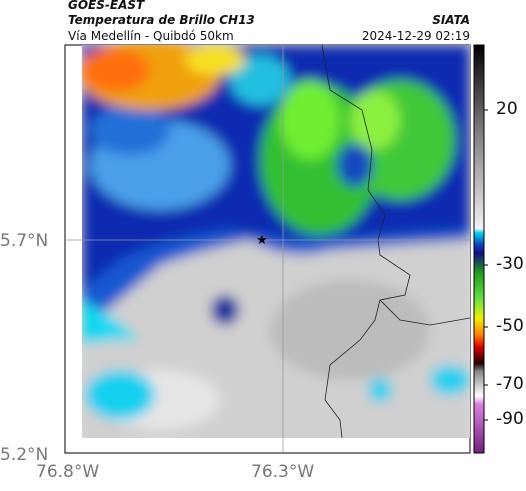 The image size is (526, 491). What do you see at coordinates (510, 419) in the screenshot?
I see `colorbar-label: -90` at bounding box center [510, 419].